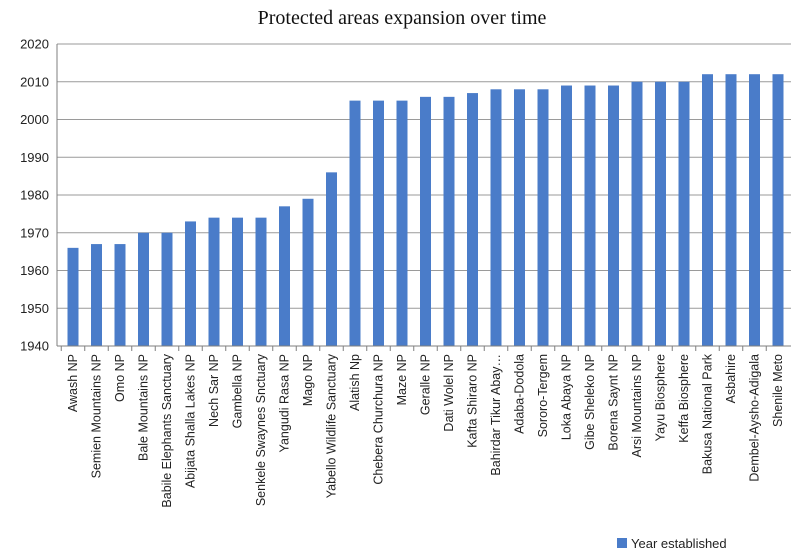 The height and width of the screenshot is (553, 791). What do you see at coordinates (34, 270) in the screenshot?
I see `y-tick-label: 1960` at bounding box center [34, 270].